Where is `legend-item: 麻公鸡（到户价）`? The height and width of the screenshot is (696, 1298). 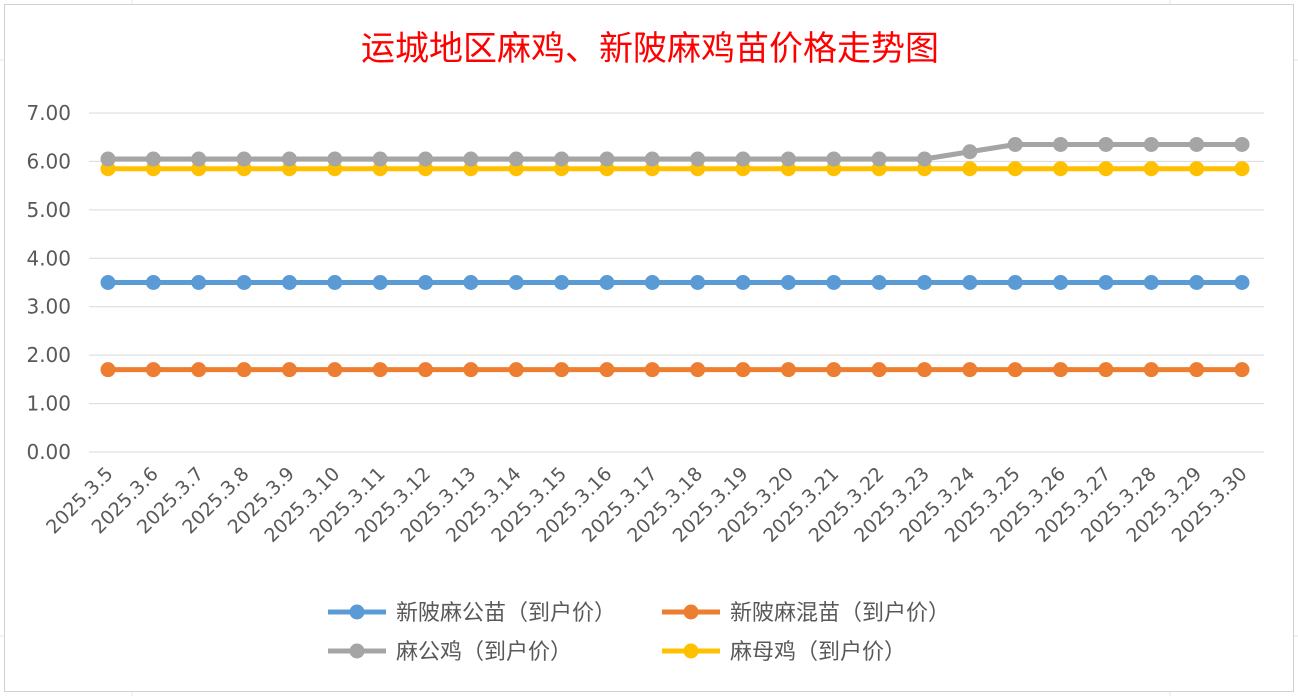
legend-item: 麻公鸡（到户价） is located at coordinates (450, 652).